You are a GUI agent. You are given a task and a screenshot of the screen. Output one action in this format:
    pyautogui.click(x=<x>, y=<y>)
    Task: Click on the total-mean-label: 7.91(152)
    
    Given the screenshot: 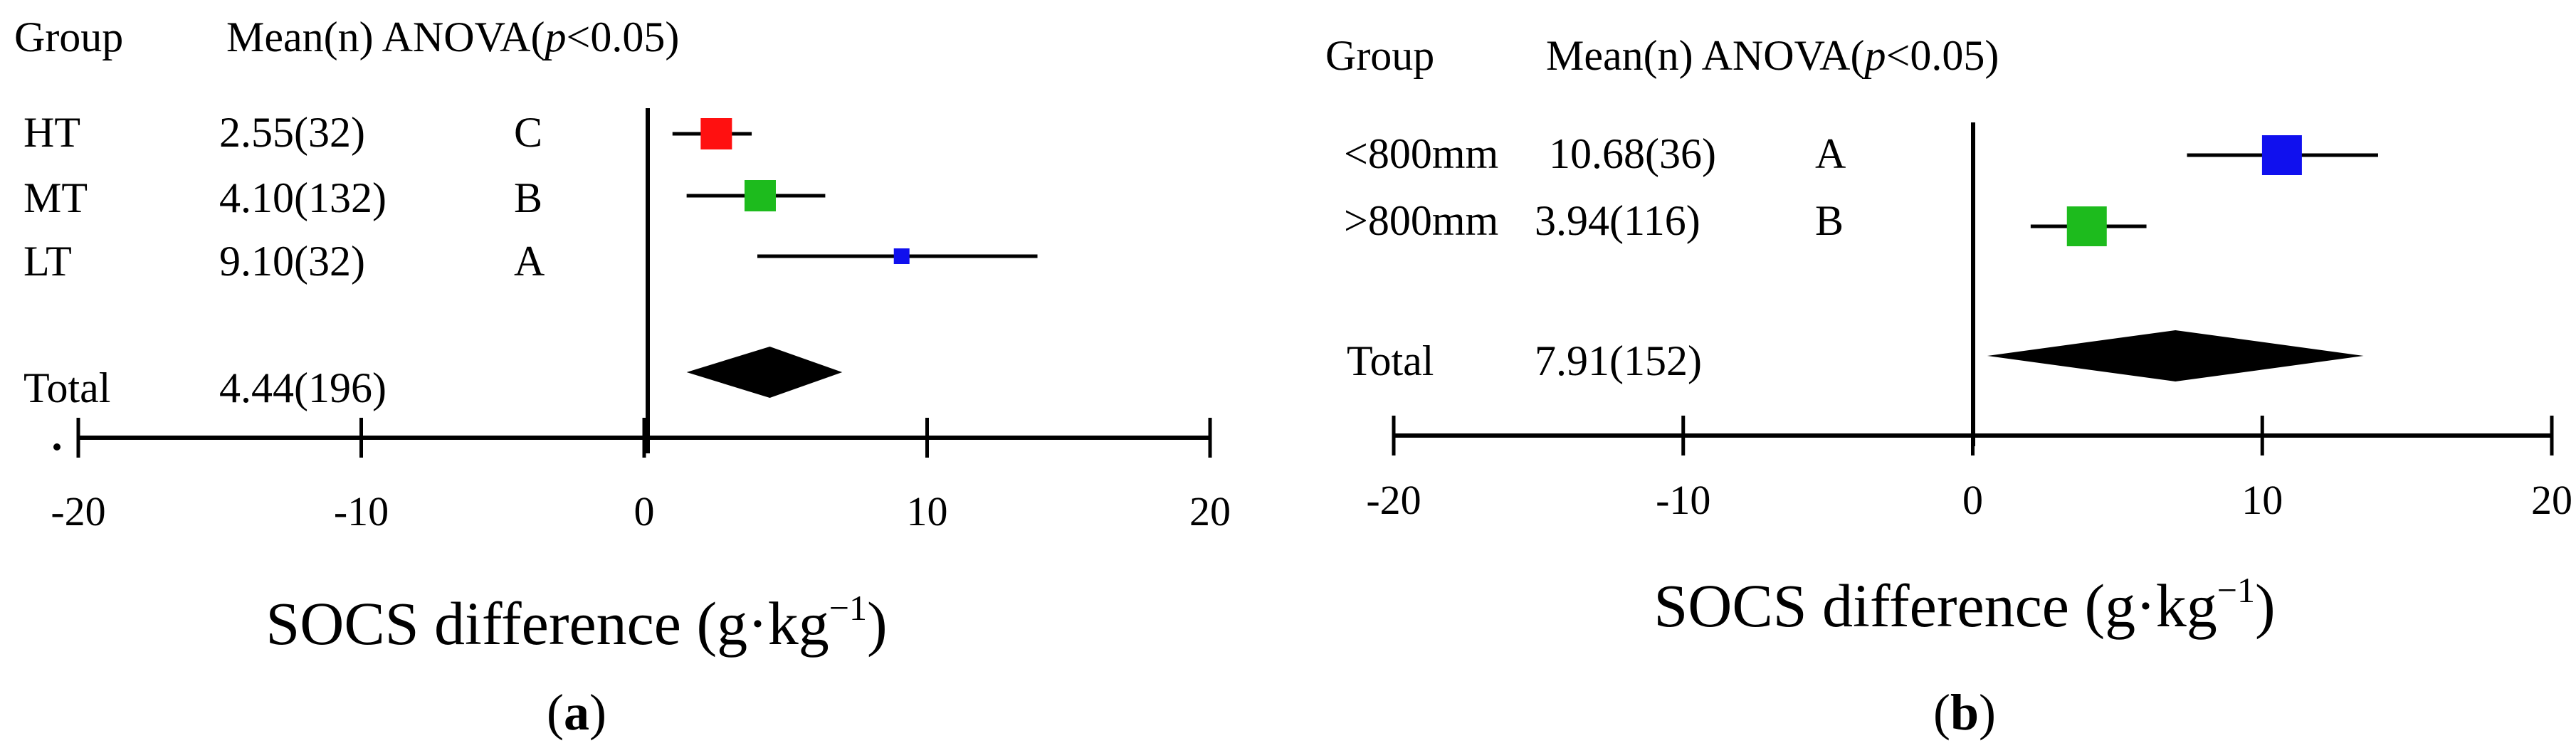 What is the action you would take?
    pyautogui.click(x=1618, y=360)
    